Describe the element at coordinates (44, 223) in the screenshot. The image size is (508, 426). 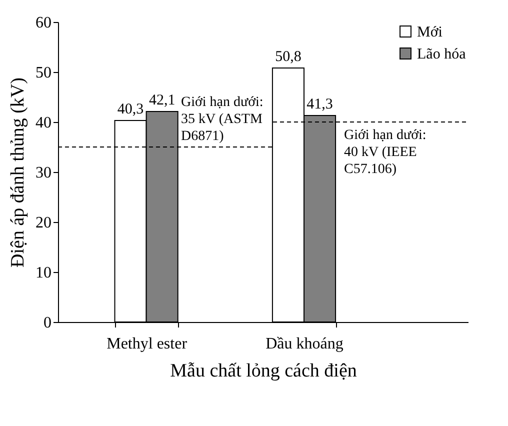
I see `y-tick-label: 20` at that location.